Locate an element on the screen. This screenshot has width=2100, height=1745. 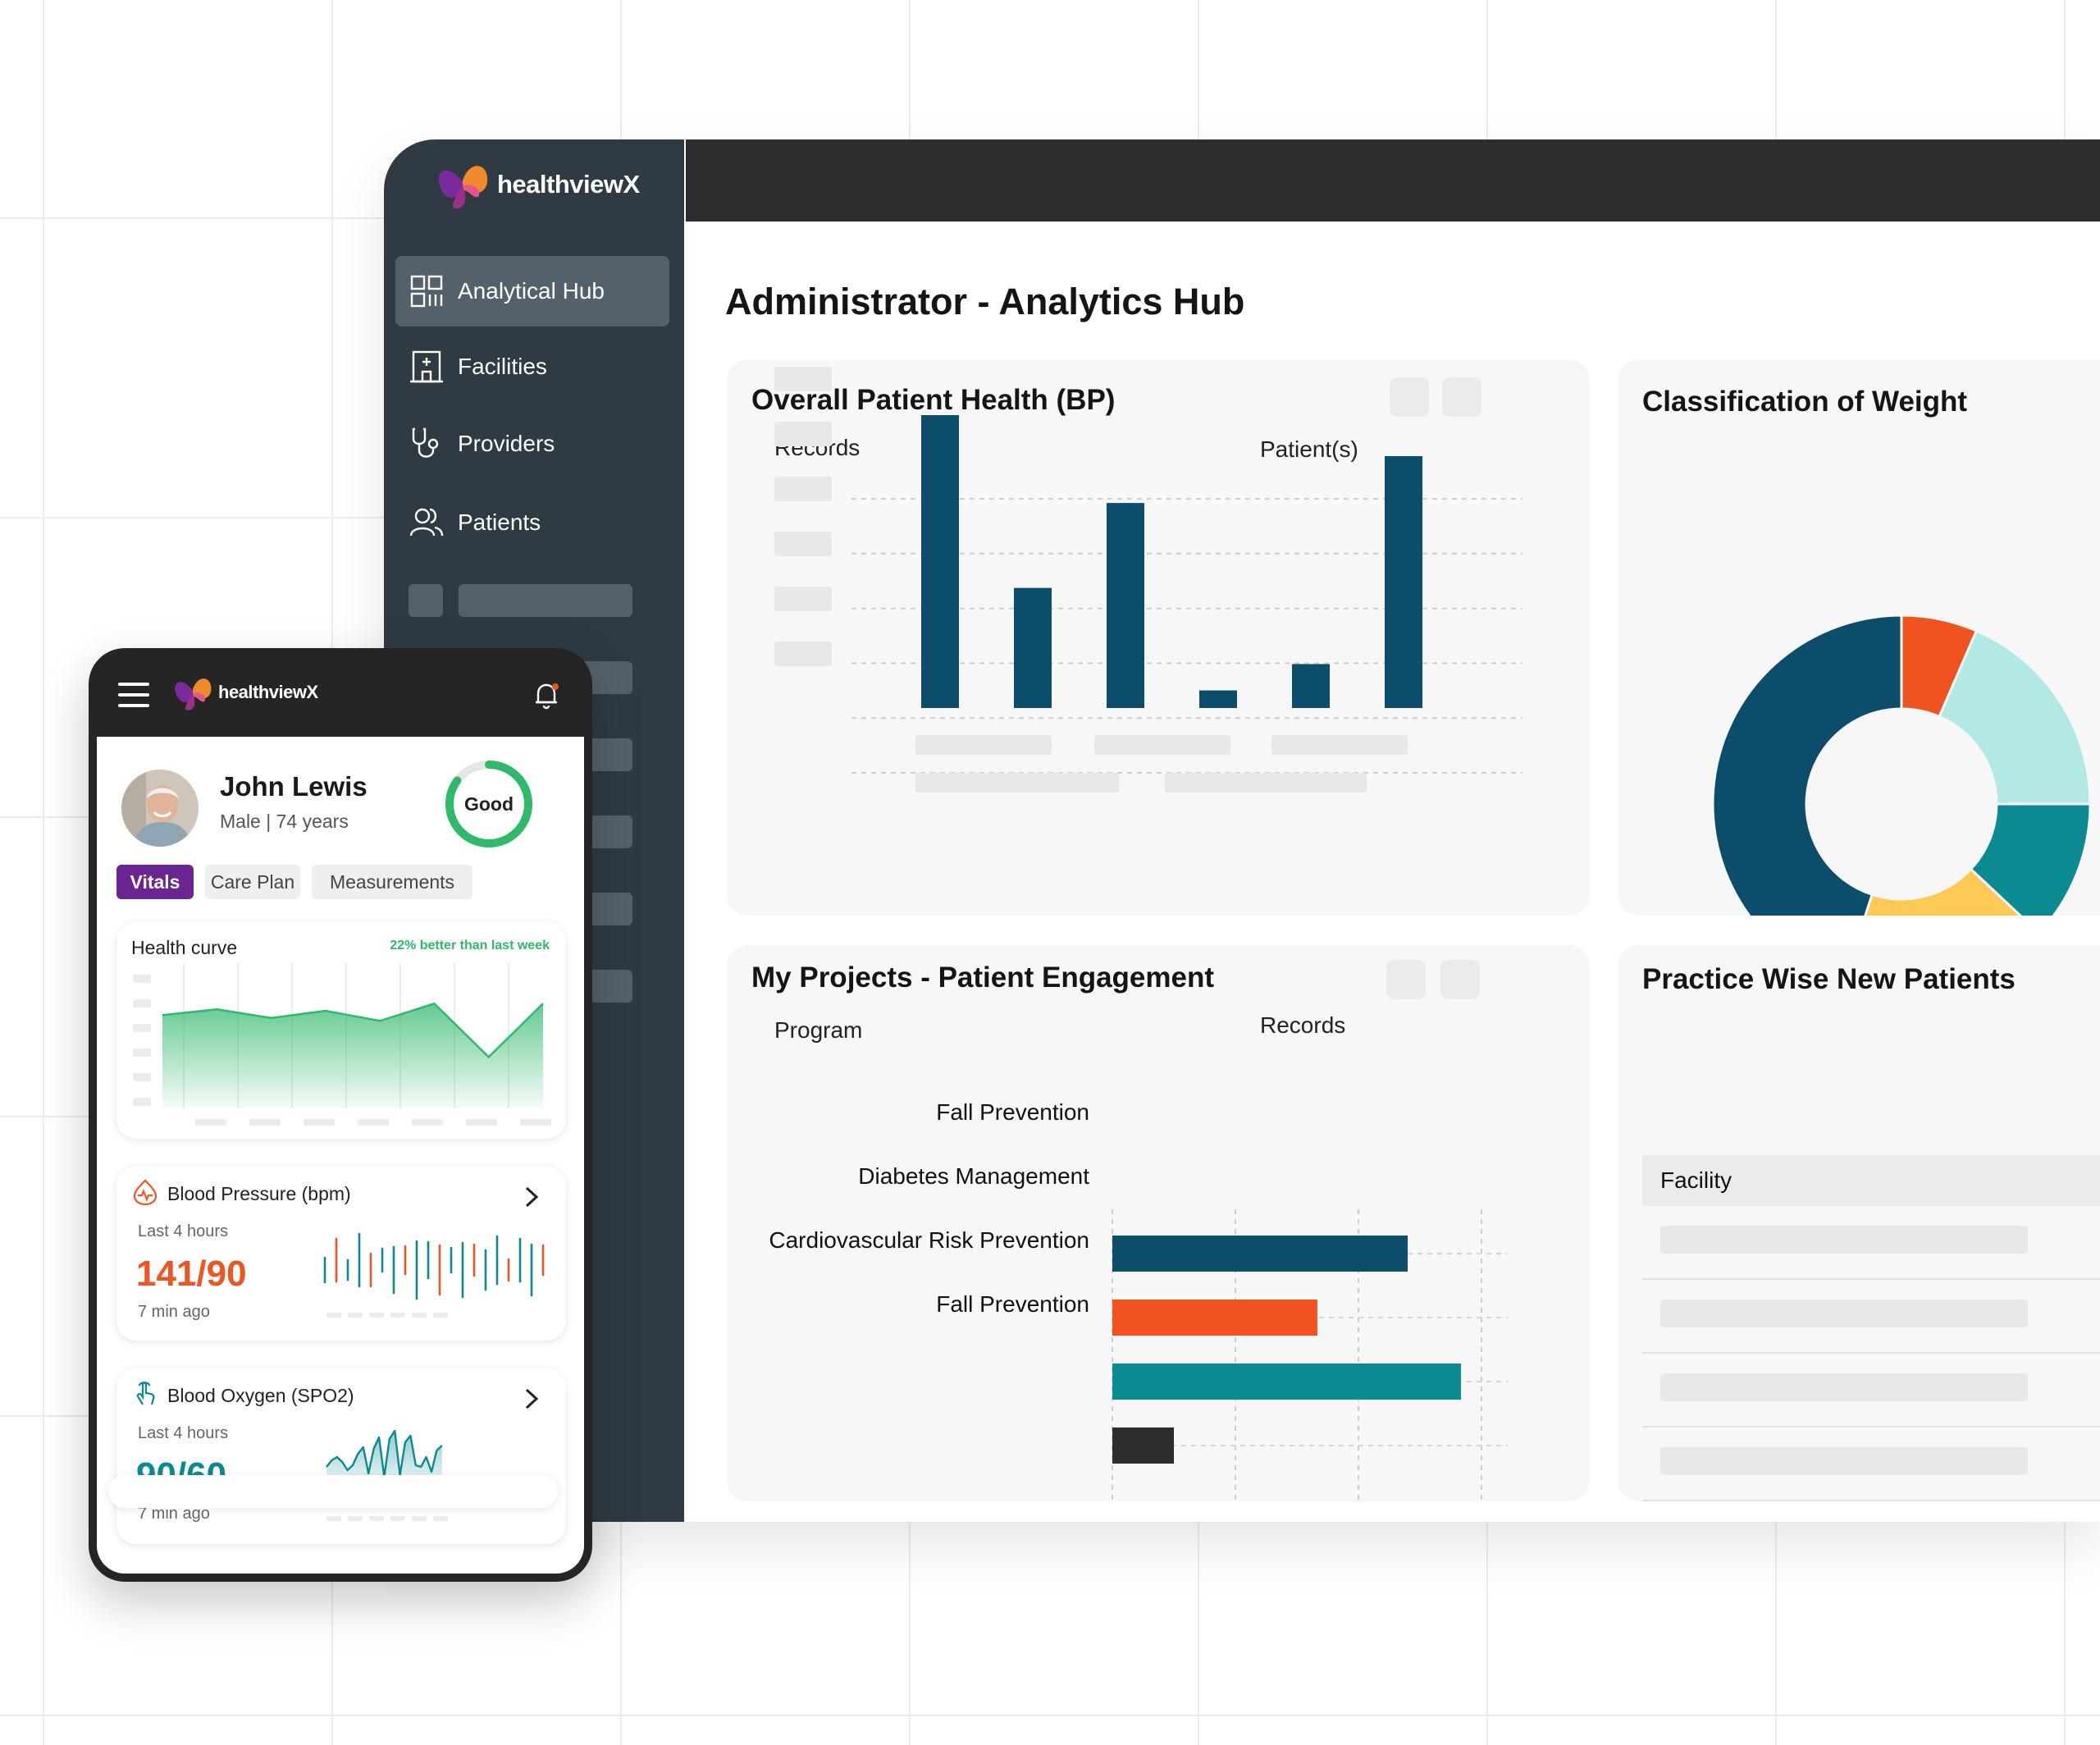
building-icon is located at coordinates (427, 366).